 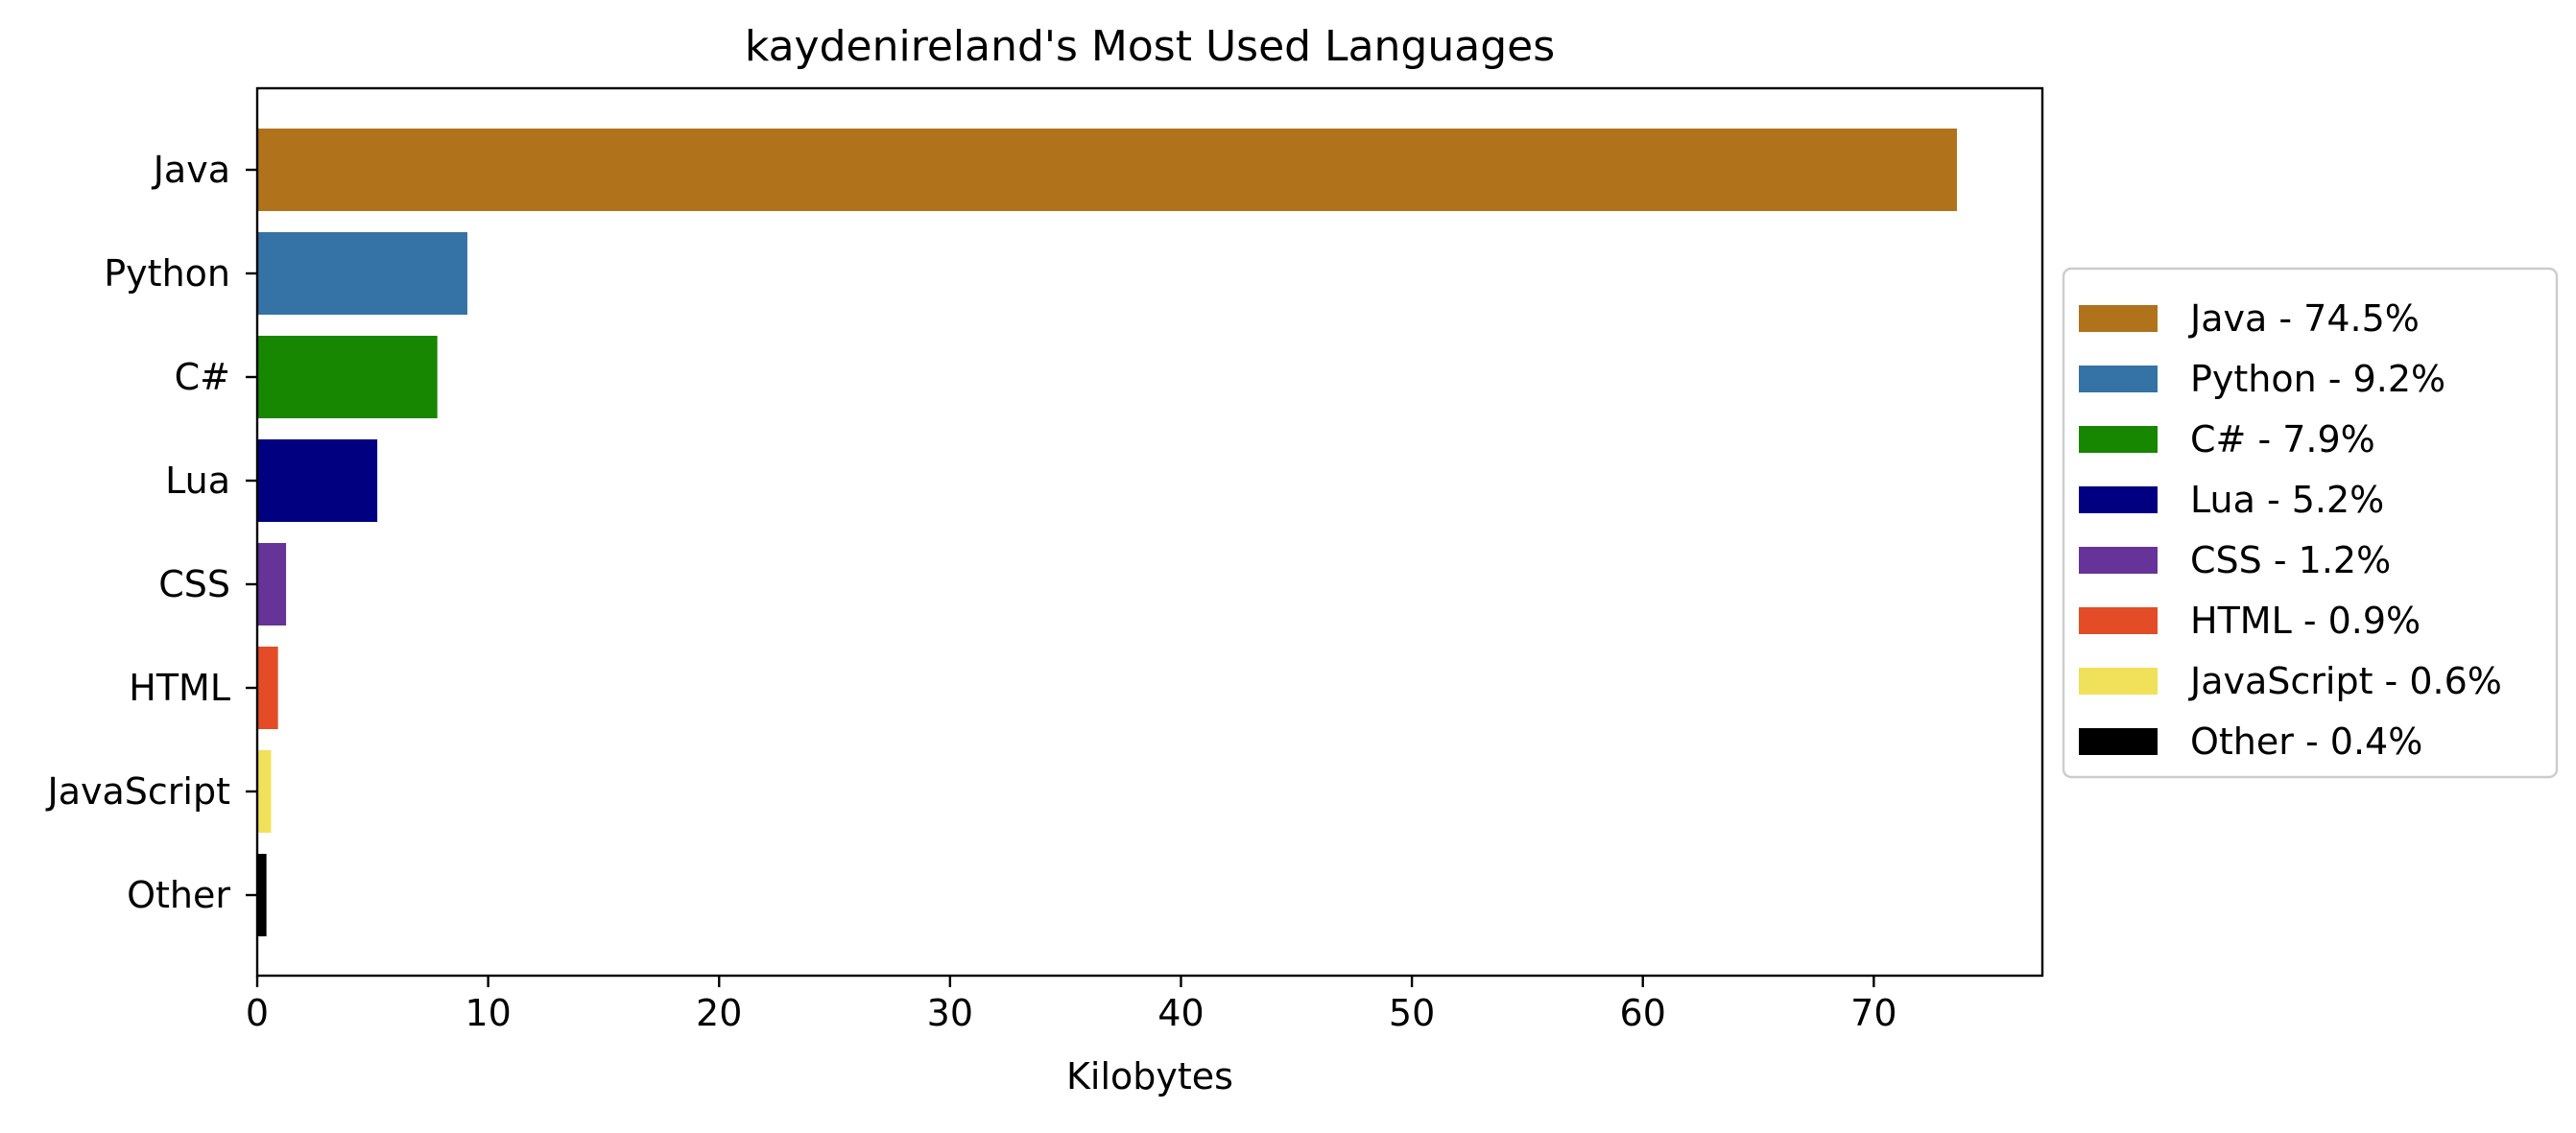 I want to click on bar-html, so click(x=267, y=688).